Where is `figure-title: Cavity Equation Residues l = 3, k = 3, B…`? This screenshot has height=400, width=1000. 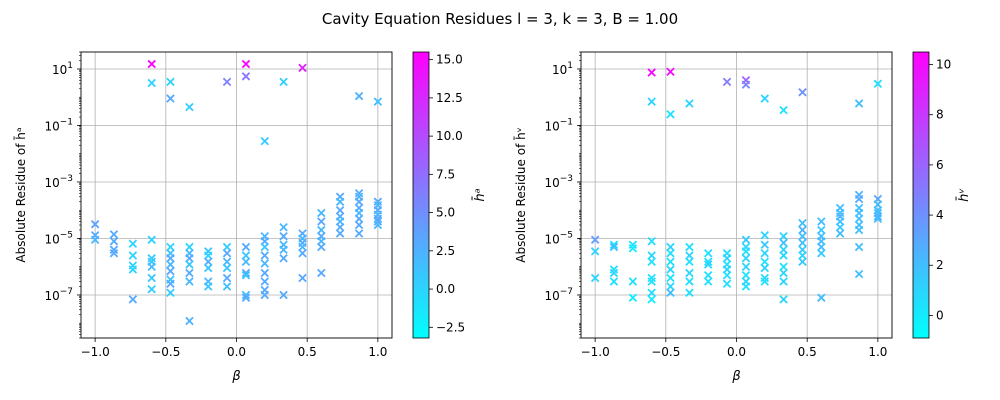 figure-title: Cavity Equation Residues l = 3, k = 3, B… is located at coordinates (500, 19).